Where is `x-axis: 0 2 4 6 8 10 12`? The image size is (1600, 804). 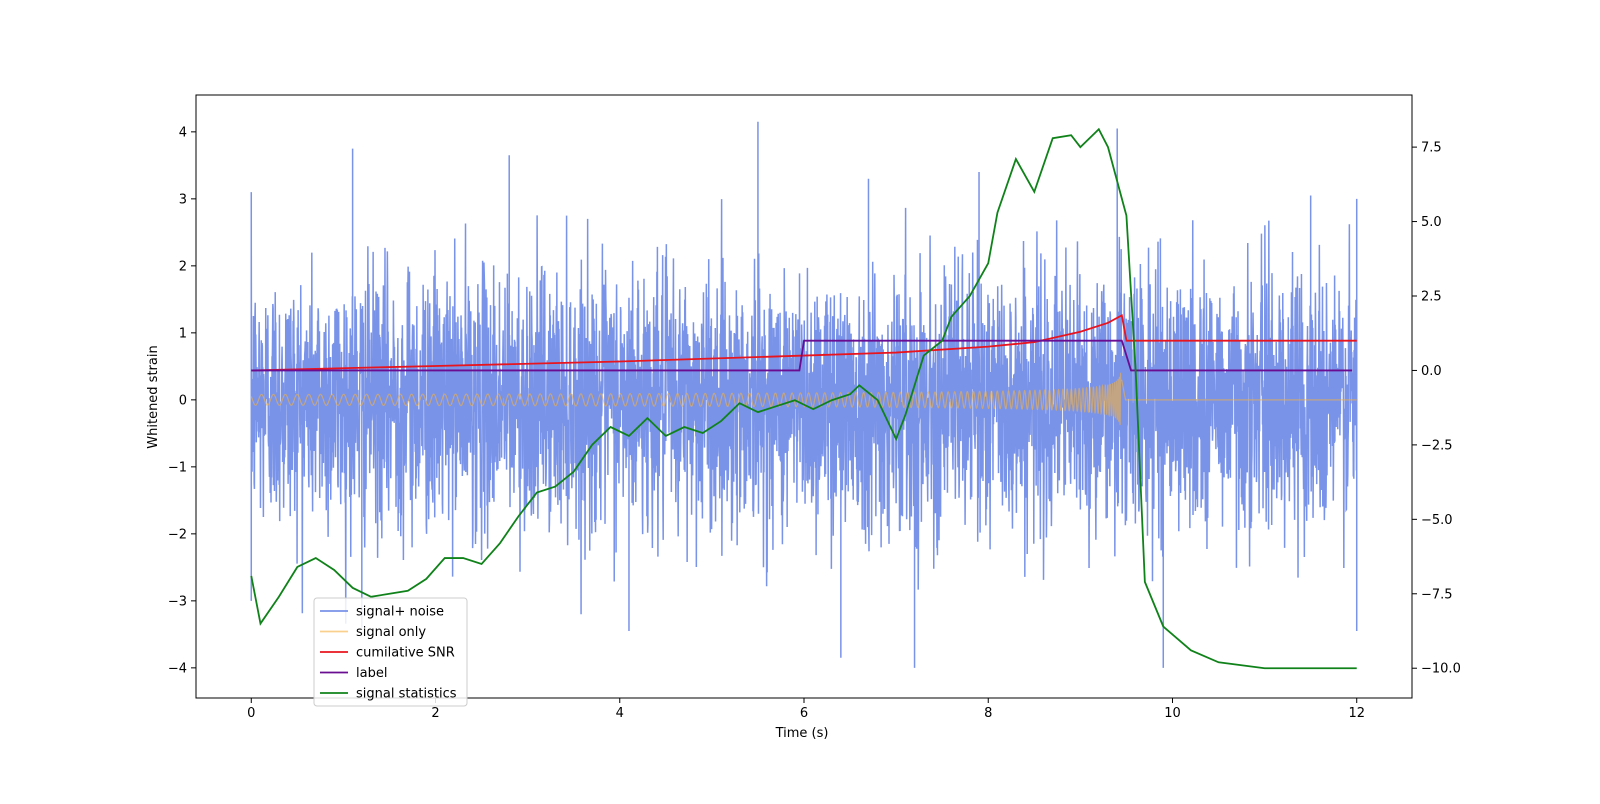 x-axis: 0 2 4 6 8 10 12 is located at coordinates (806, 709).